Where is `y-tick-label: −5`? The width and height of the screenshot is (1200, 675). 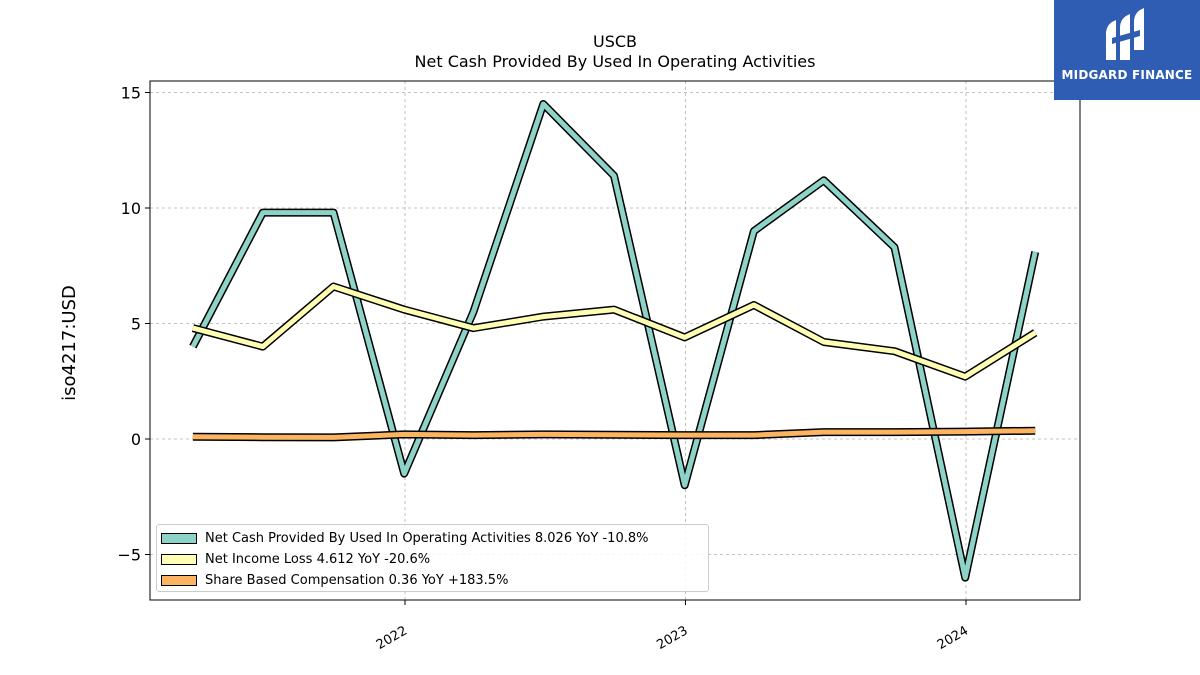 y-tick-label: −5 is located at coordinates (129, 555).